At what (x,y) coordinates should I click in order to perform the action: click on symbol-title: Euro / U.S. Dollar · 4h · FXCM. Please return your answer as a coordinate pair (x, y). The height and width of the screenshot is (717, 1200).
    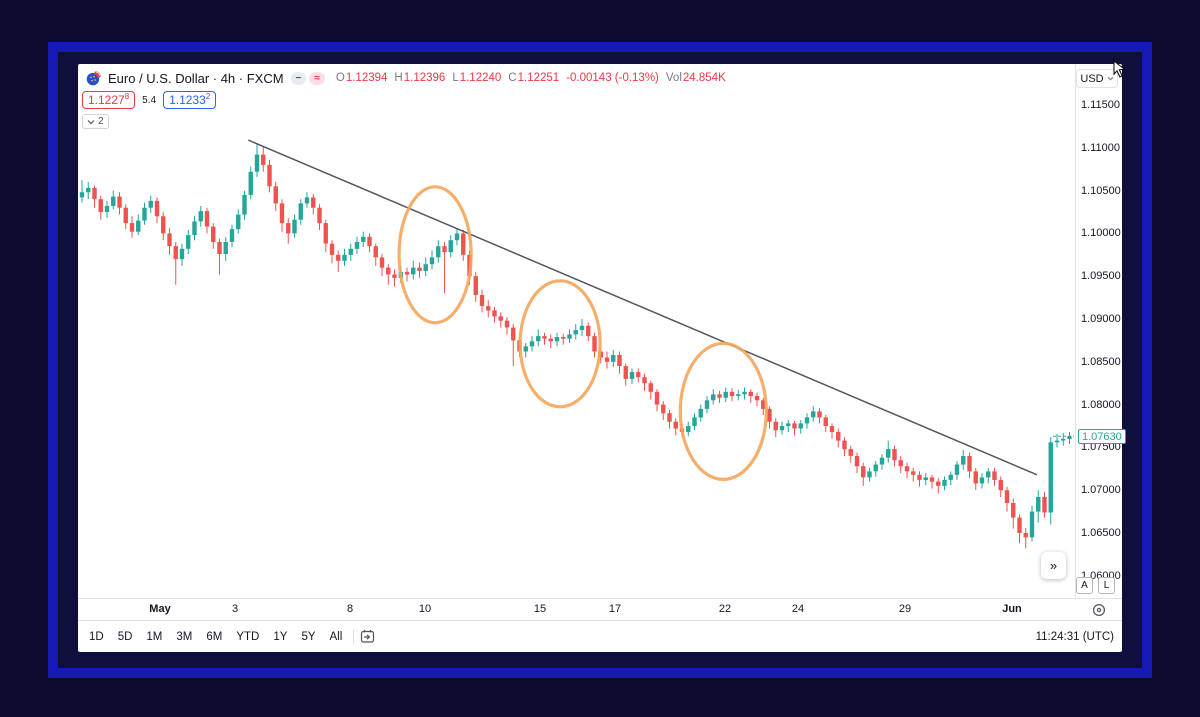
    Looking at the image, I should click on (196, 78).